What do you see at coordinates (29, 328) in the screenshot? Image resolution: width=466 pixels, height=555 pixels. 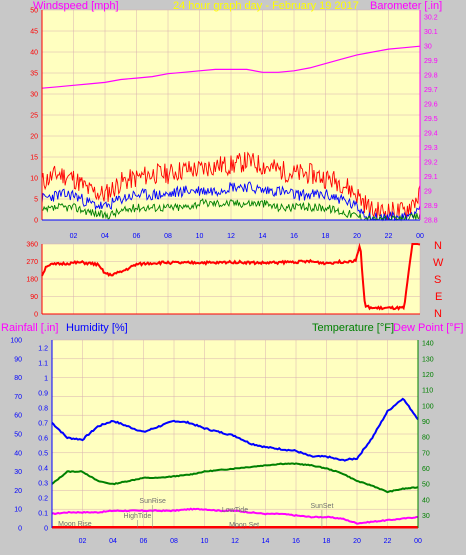 I see `rainfall-header: Rainfall [.in]` at bounding box center [29, 328].